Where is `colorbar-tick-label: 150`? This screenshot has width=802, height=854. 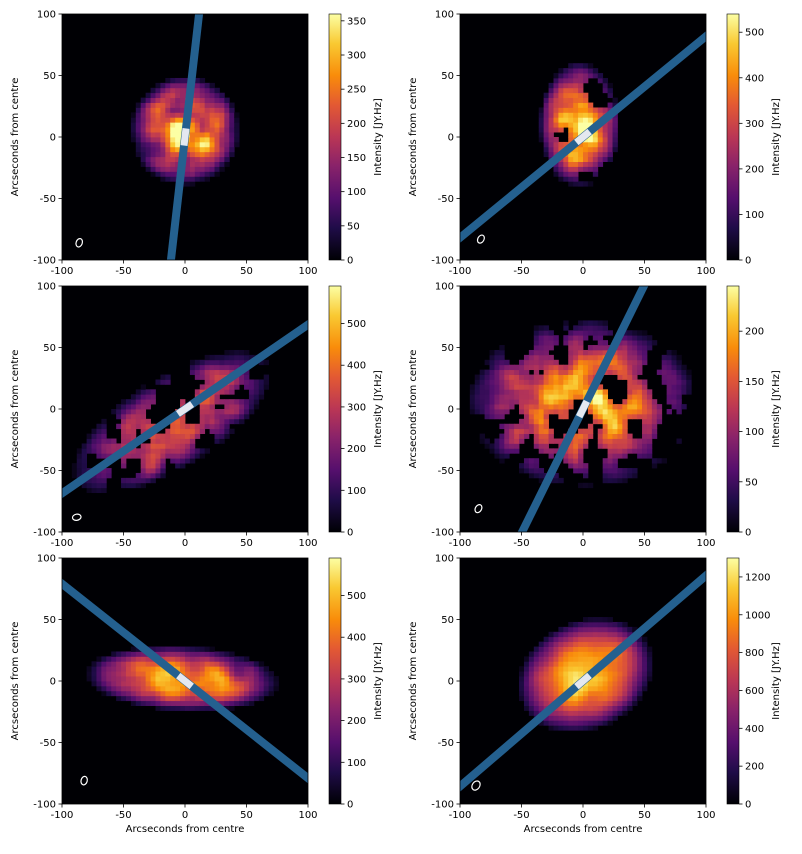 colorbar-tick-label: 150 is located at coordinates (356, 158).